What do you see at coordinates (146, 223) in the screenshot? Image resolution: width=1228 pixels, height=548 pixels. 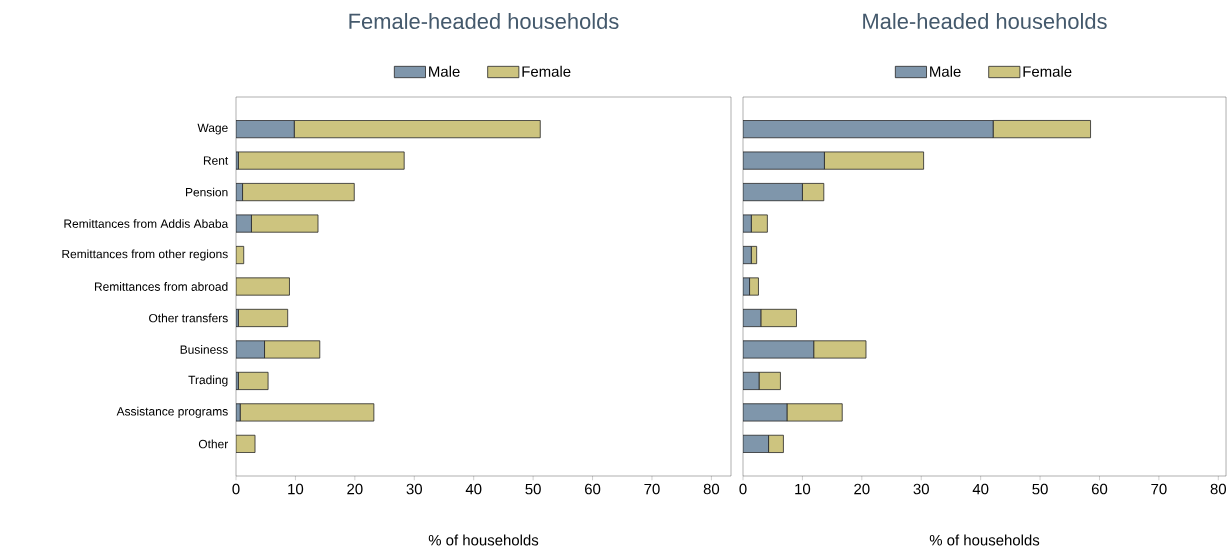 I see `y-tick-label: Remittances from Addis Ababa` at bounding box center [146, 223].